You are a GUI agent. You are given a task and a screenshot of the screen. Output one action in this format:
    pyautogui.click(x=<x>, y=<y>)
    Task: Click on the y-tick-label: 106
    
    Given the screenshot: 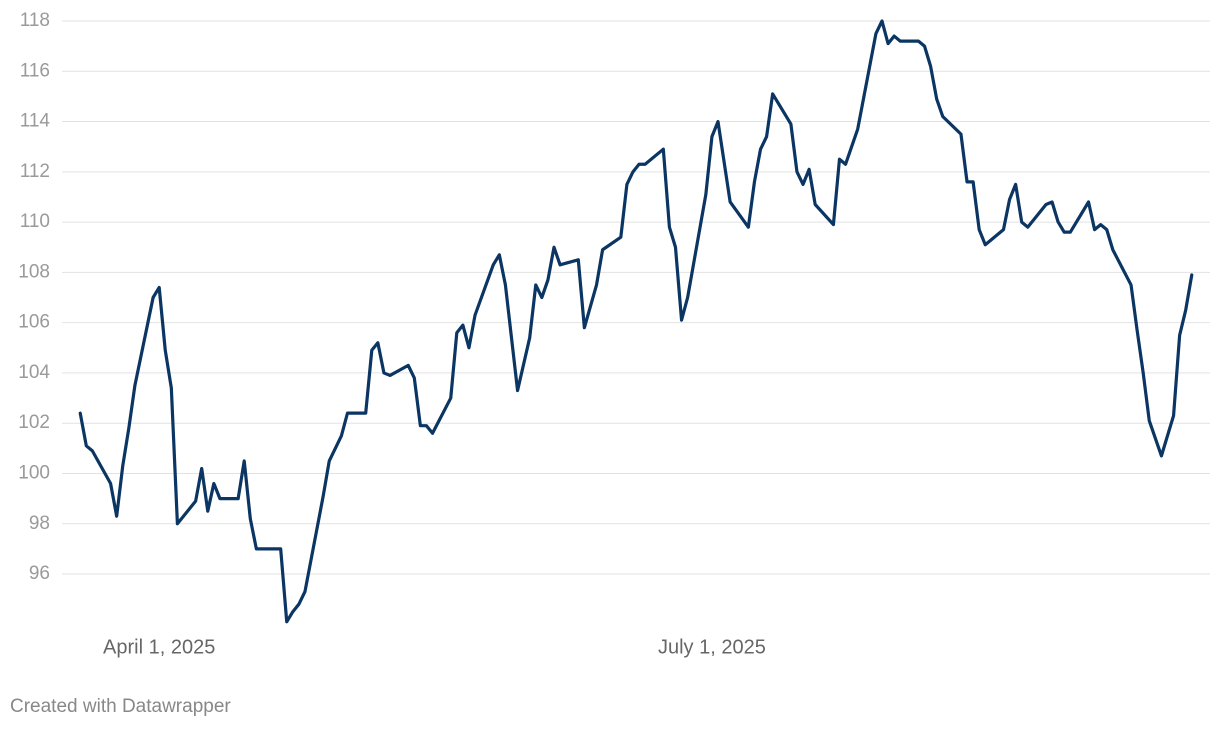 What is the action you would take?
    pyautogui.click(x=34, y=322)
    